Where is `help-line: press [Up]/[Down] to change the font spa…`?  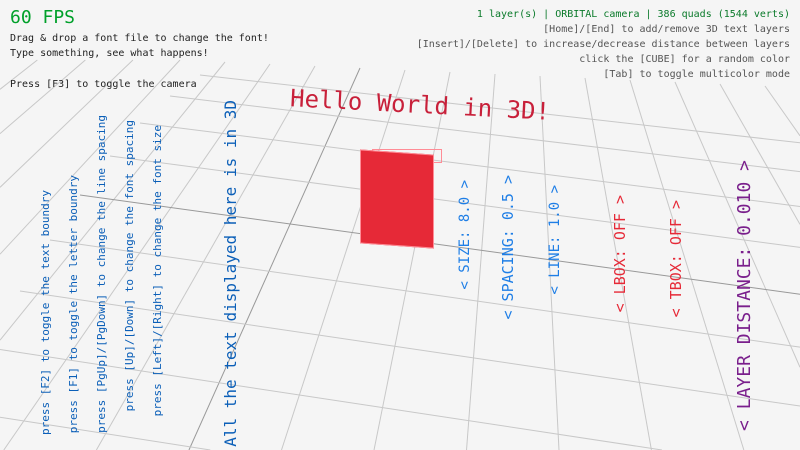
help-line: press [Up]/[Down] to change the font spa… is located at coordinates (129, 266).